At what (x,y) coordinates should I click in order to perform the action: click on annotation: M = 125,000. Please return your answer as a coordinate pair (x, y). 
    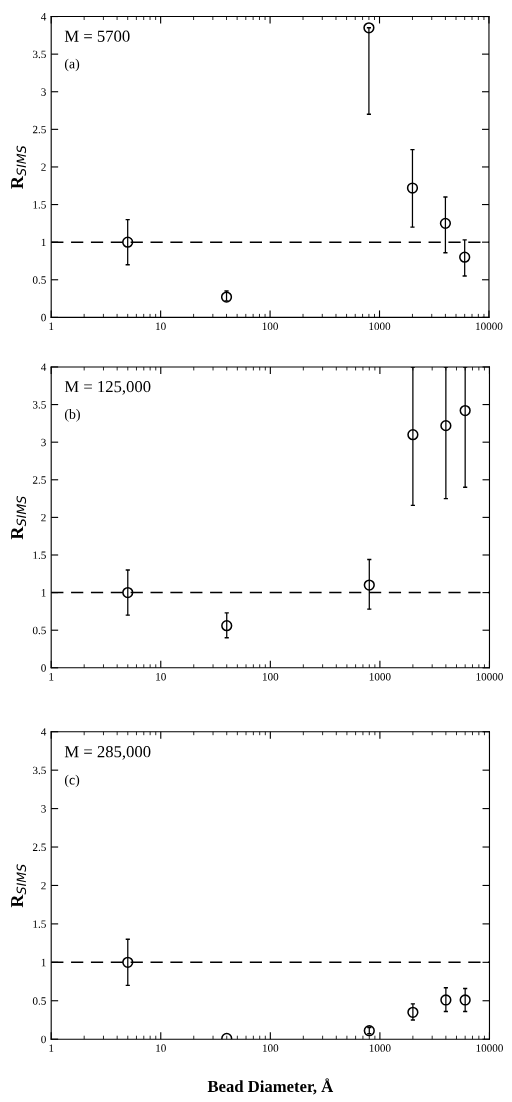
    Looking at the image, I should click on (107, 387).